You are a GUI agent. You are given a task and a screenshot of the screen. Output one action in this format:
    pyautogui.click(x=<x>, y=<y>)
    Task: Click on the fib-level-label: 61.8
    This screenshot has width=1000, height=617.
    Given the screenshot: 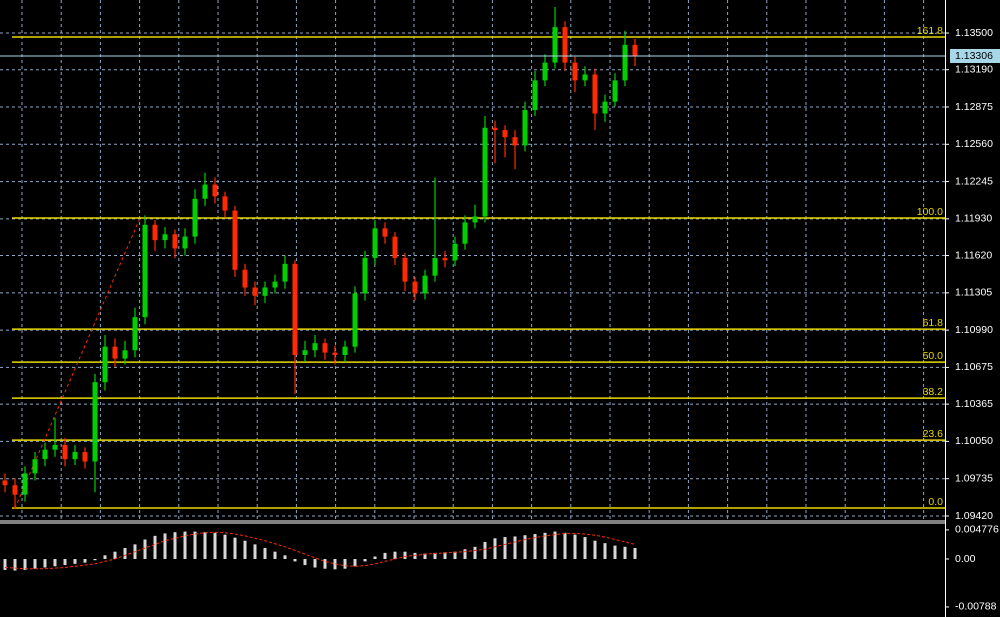 What is the action you would take?
    pyautogui.click(x=933, y=323)
    